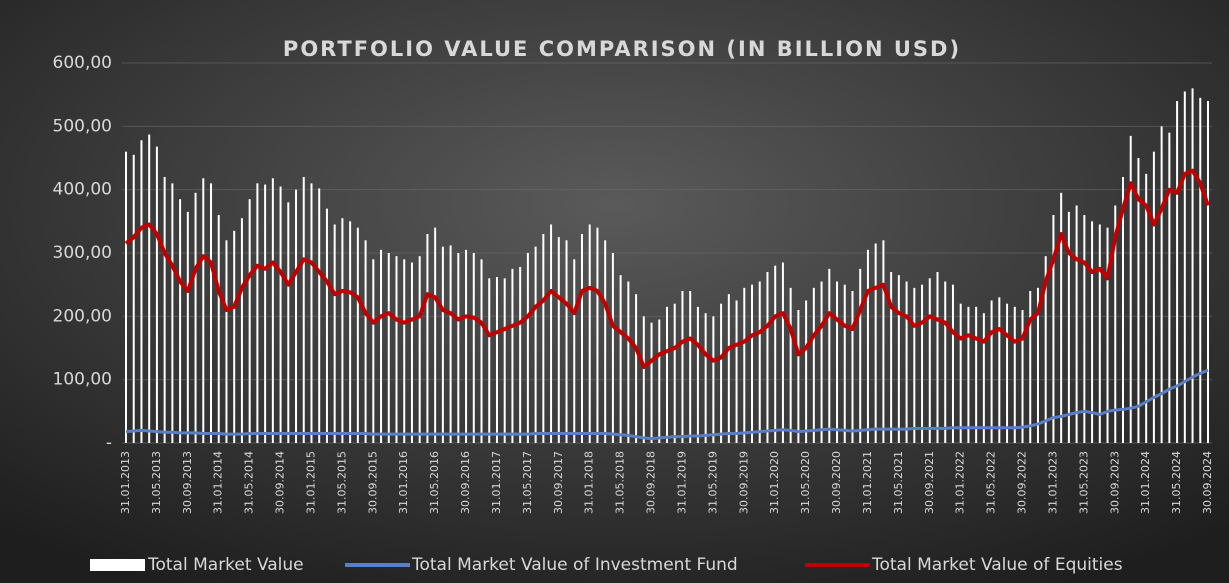  What do you see at coordinates (997, 565) in the screenshot?
I see `legend-label: Total Market Value of Equities` at bounding box center [997, 565].